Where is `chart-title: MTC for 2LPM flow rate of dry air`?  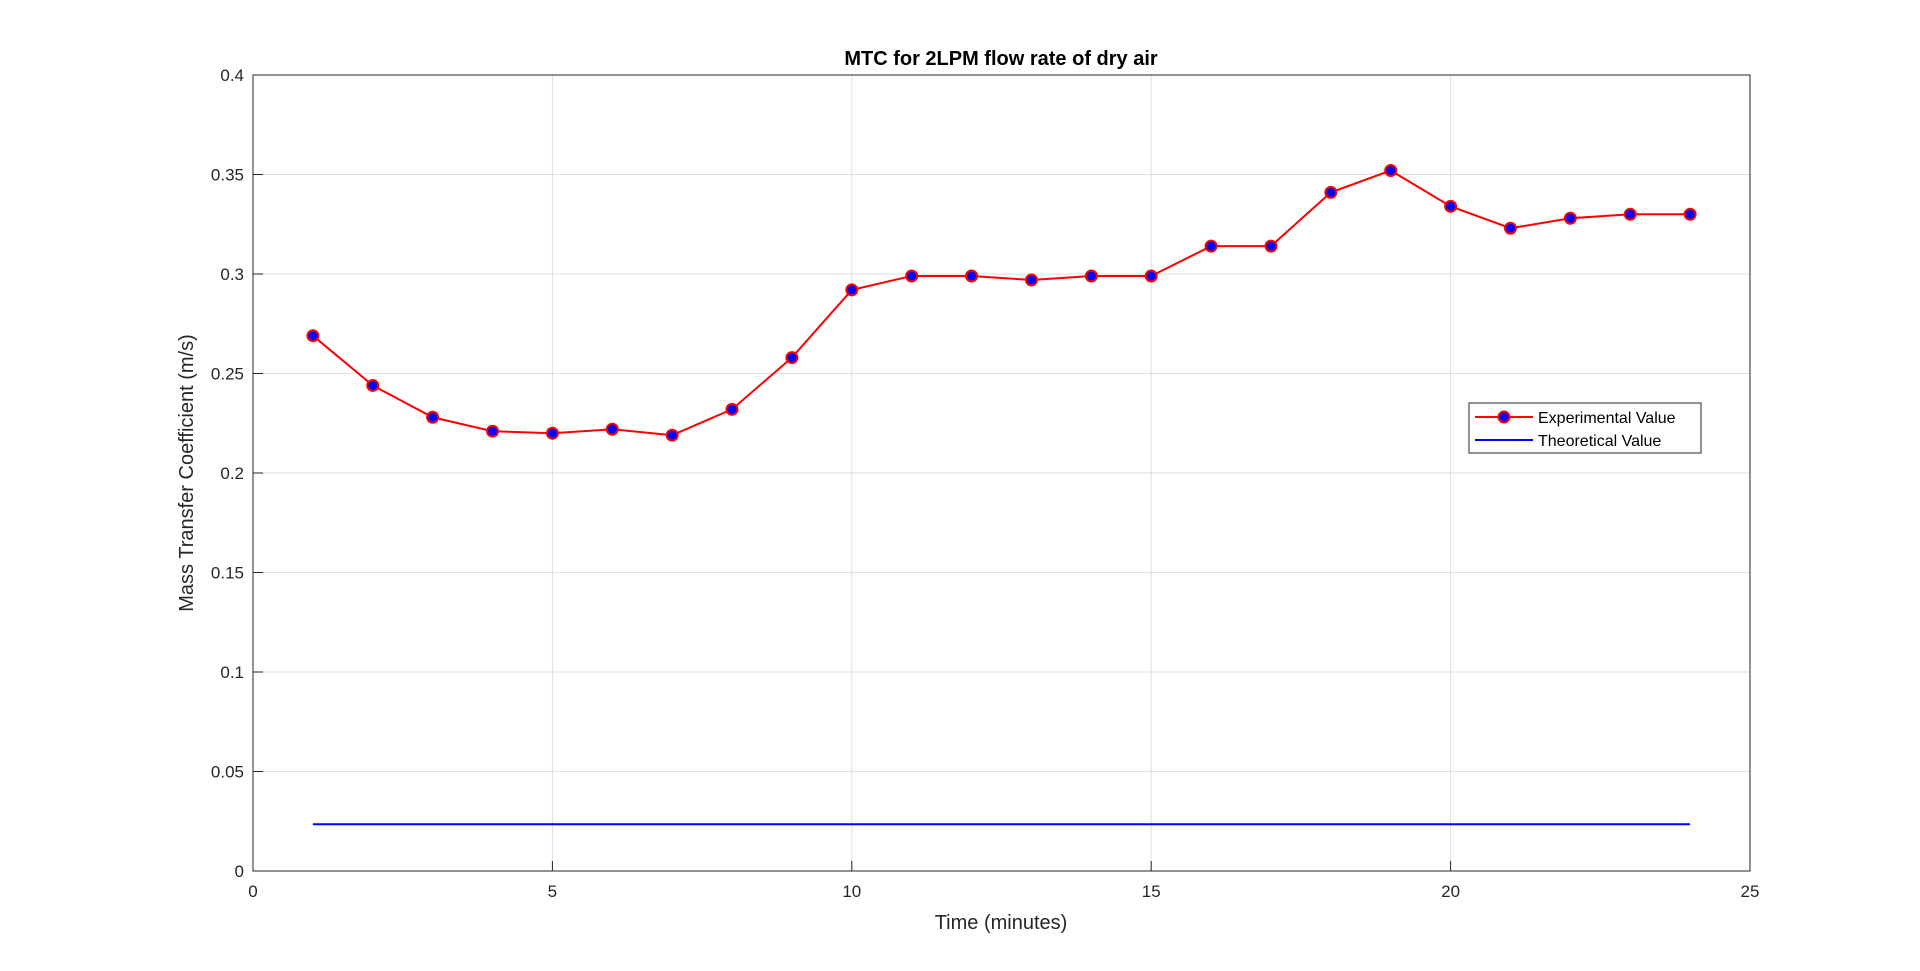 chart-title: MTC for 2LPM flow rate of dry air is located at coordinates (1001, 59).